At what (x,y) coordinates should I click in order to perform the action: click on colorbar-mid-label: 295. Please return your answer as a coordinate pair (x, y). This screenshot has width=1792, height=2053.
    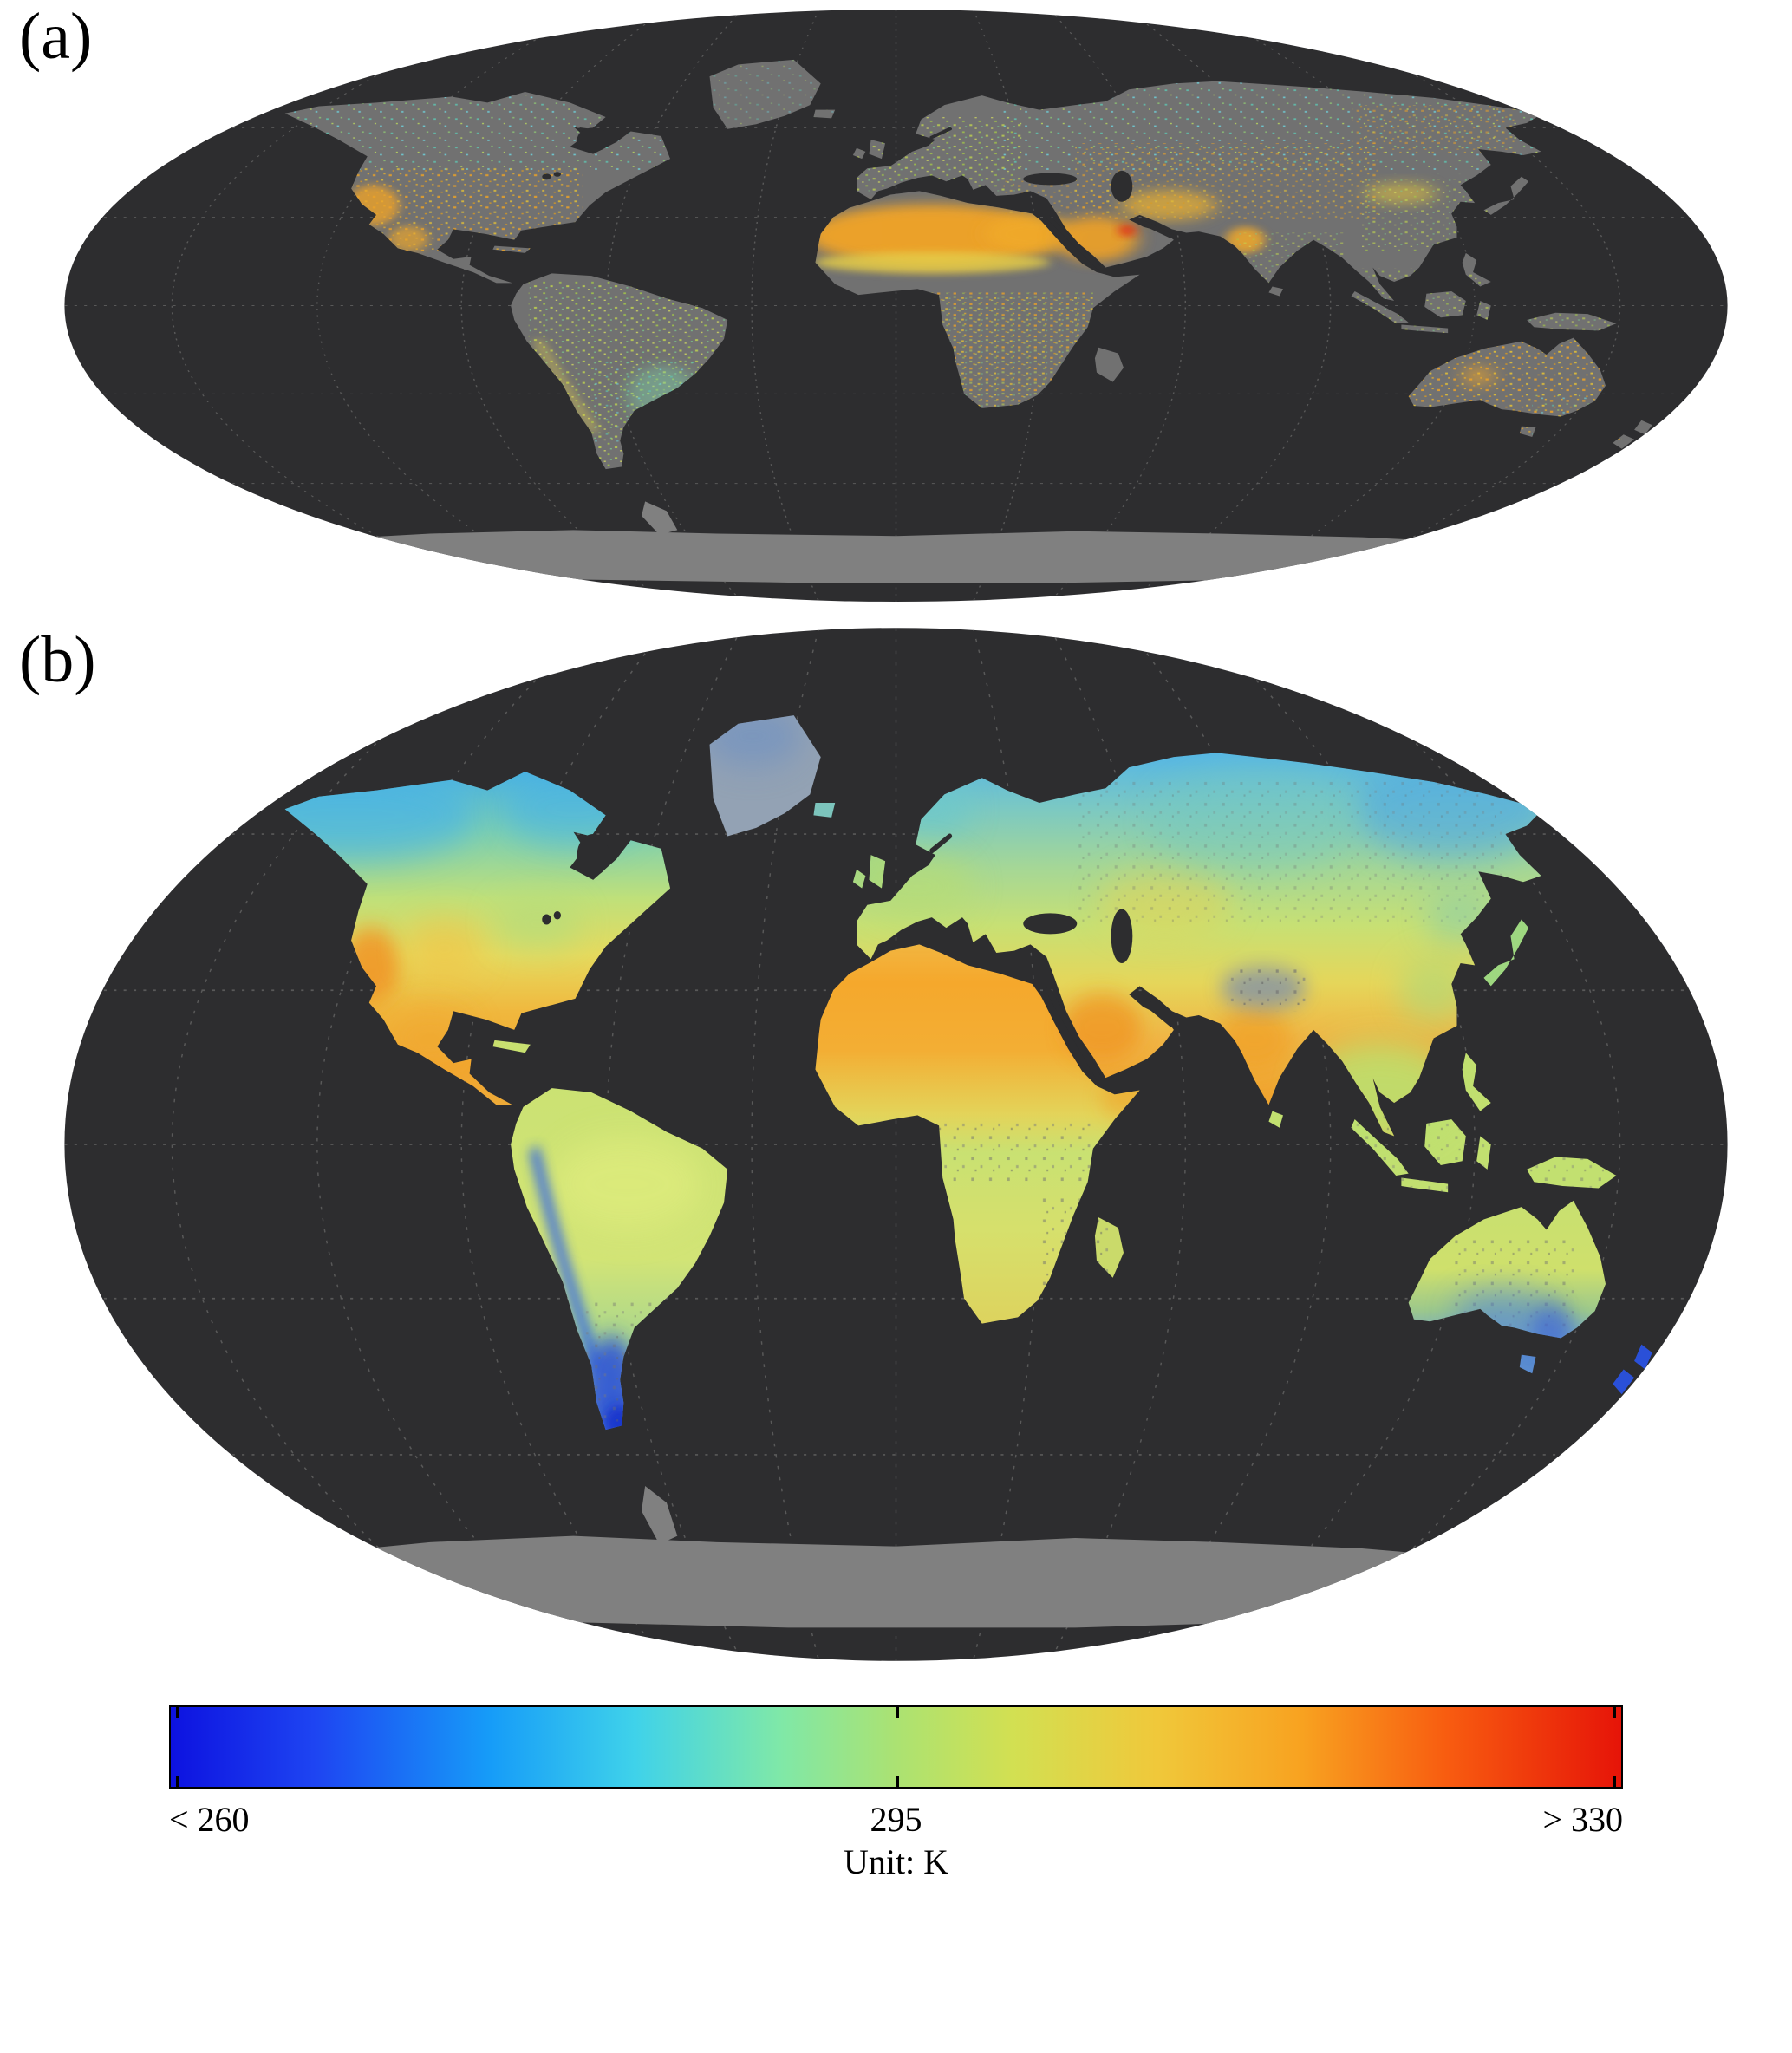
    Looking at the image, I should click on (896, 1819).